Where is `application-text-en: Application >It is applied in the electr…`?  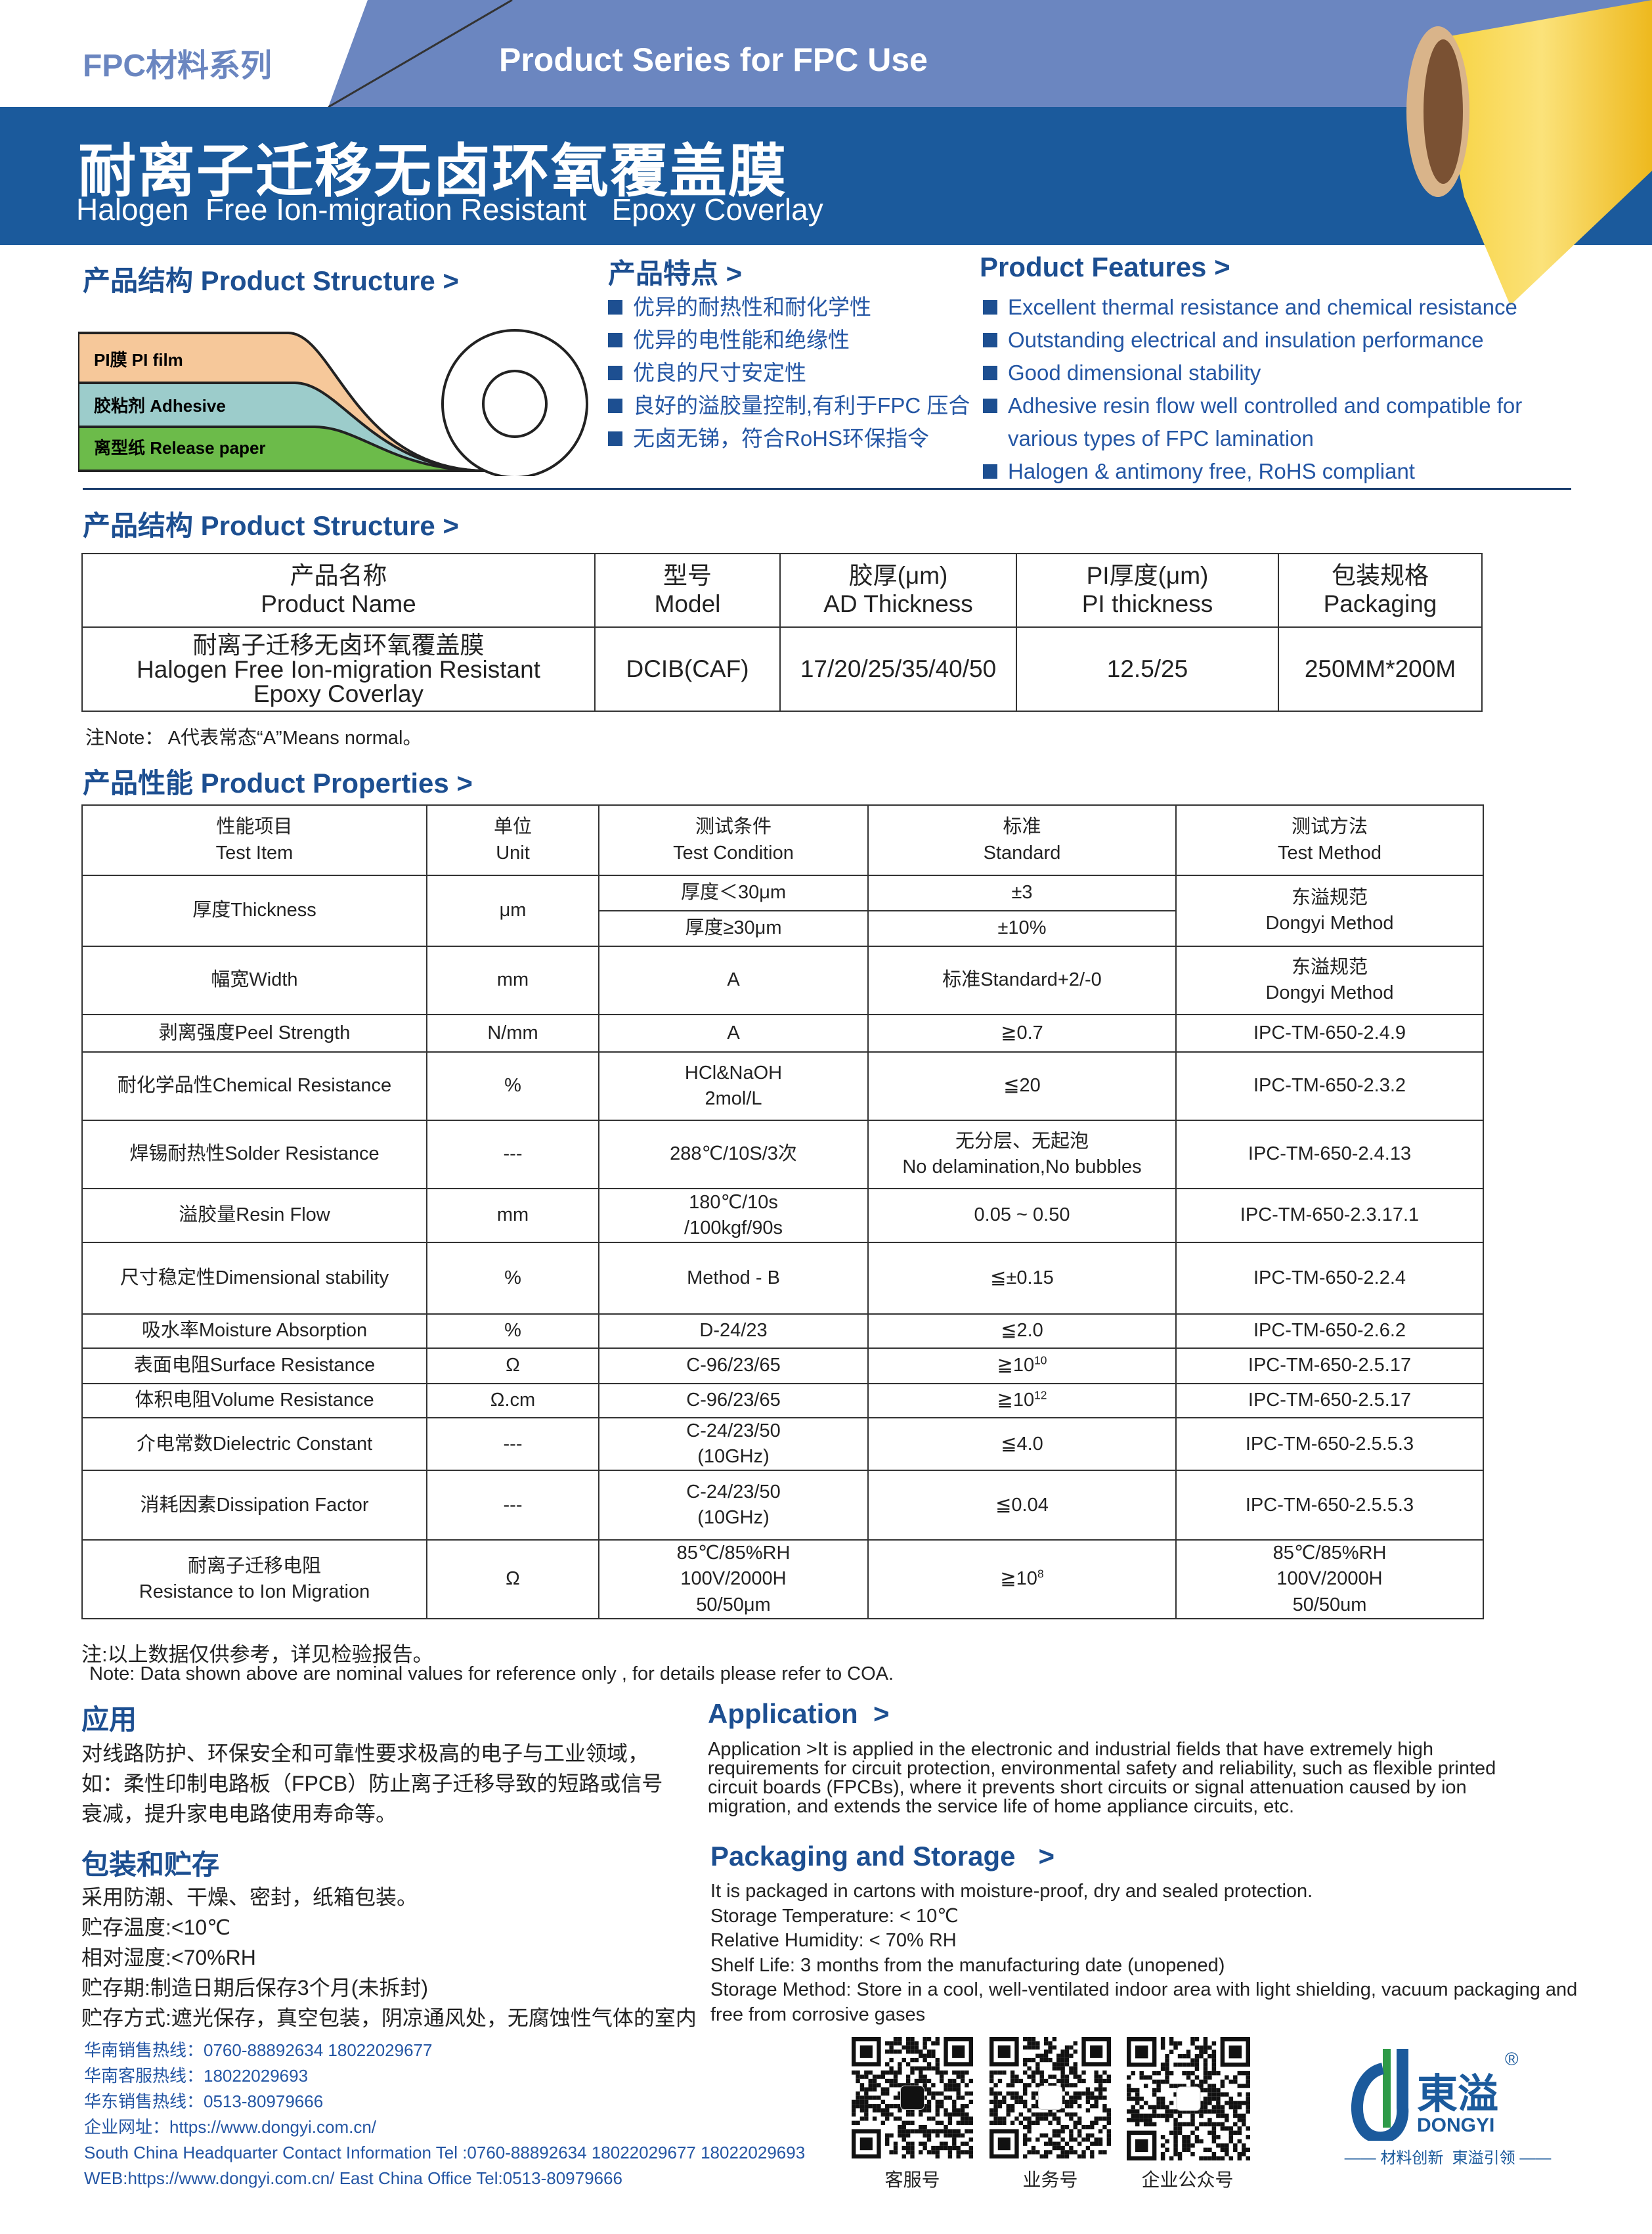 application-text-en: Application >It is applied in the electr… is located at coordinates (1102, 1778).